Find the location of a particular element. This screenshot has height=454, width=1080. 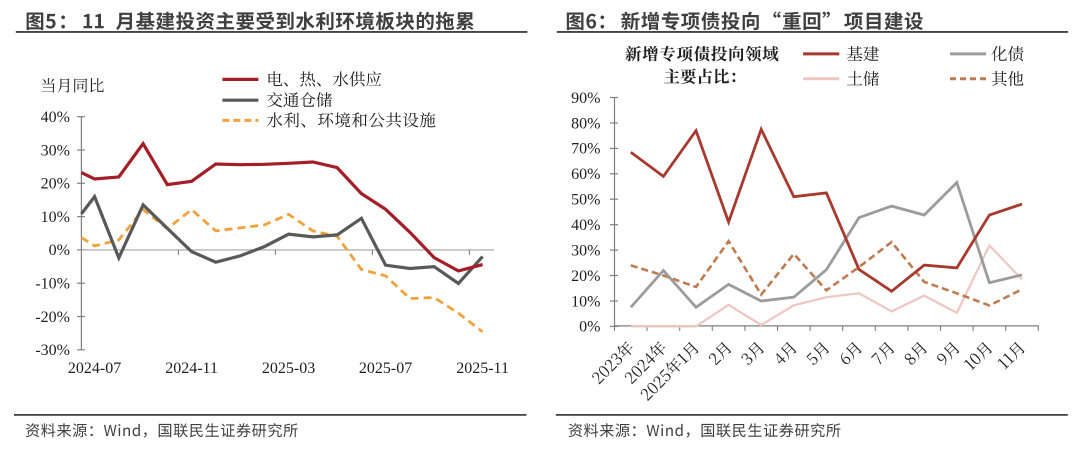

svg-text: -20% is located at coordinates (52, 317).